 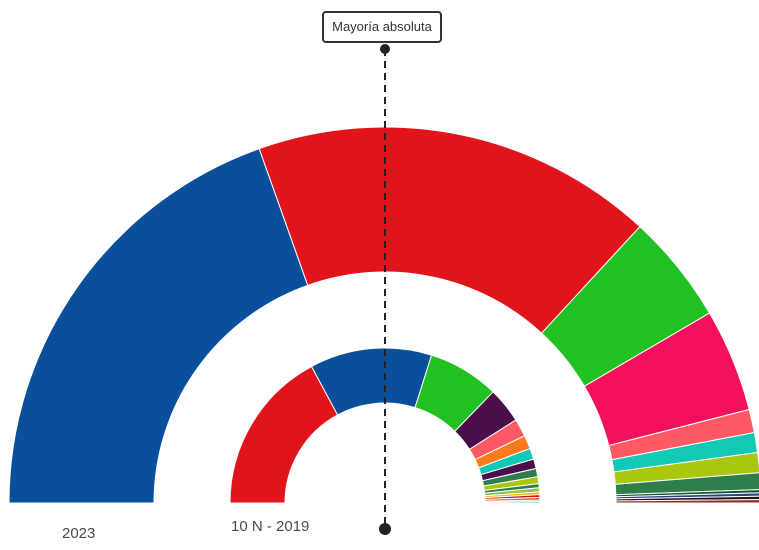 I want to click on chart-label-2019: 10 N - 2019, so click(x=270, y=526).